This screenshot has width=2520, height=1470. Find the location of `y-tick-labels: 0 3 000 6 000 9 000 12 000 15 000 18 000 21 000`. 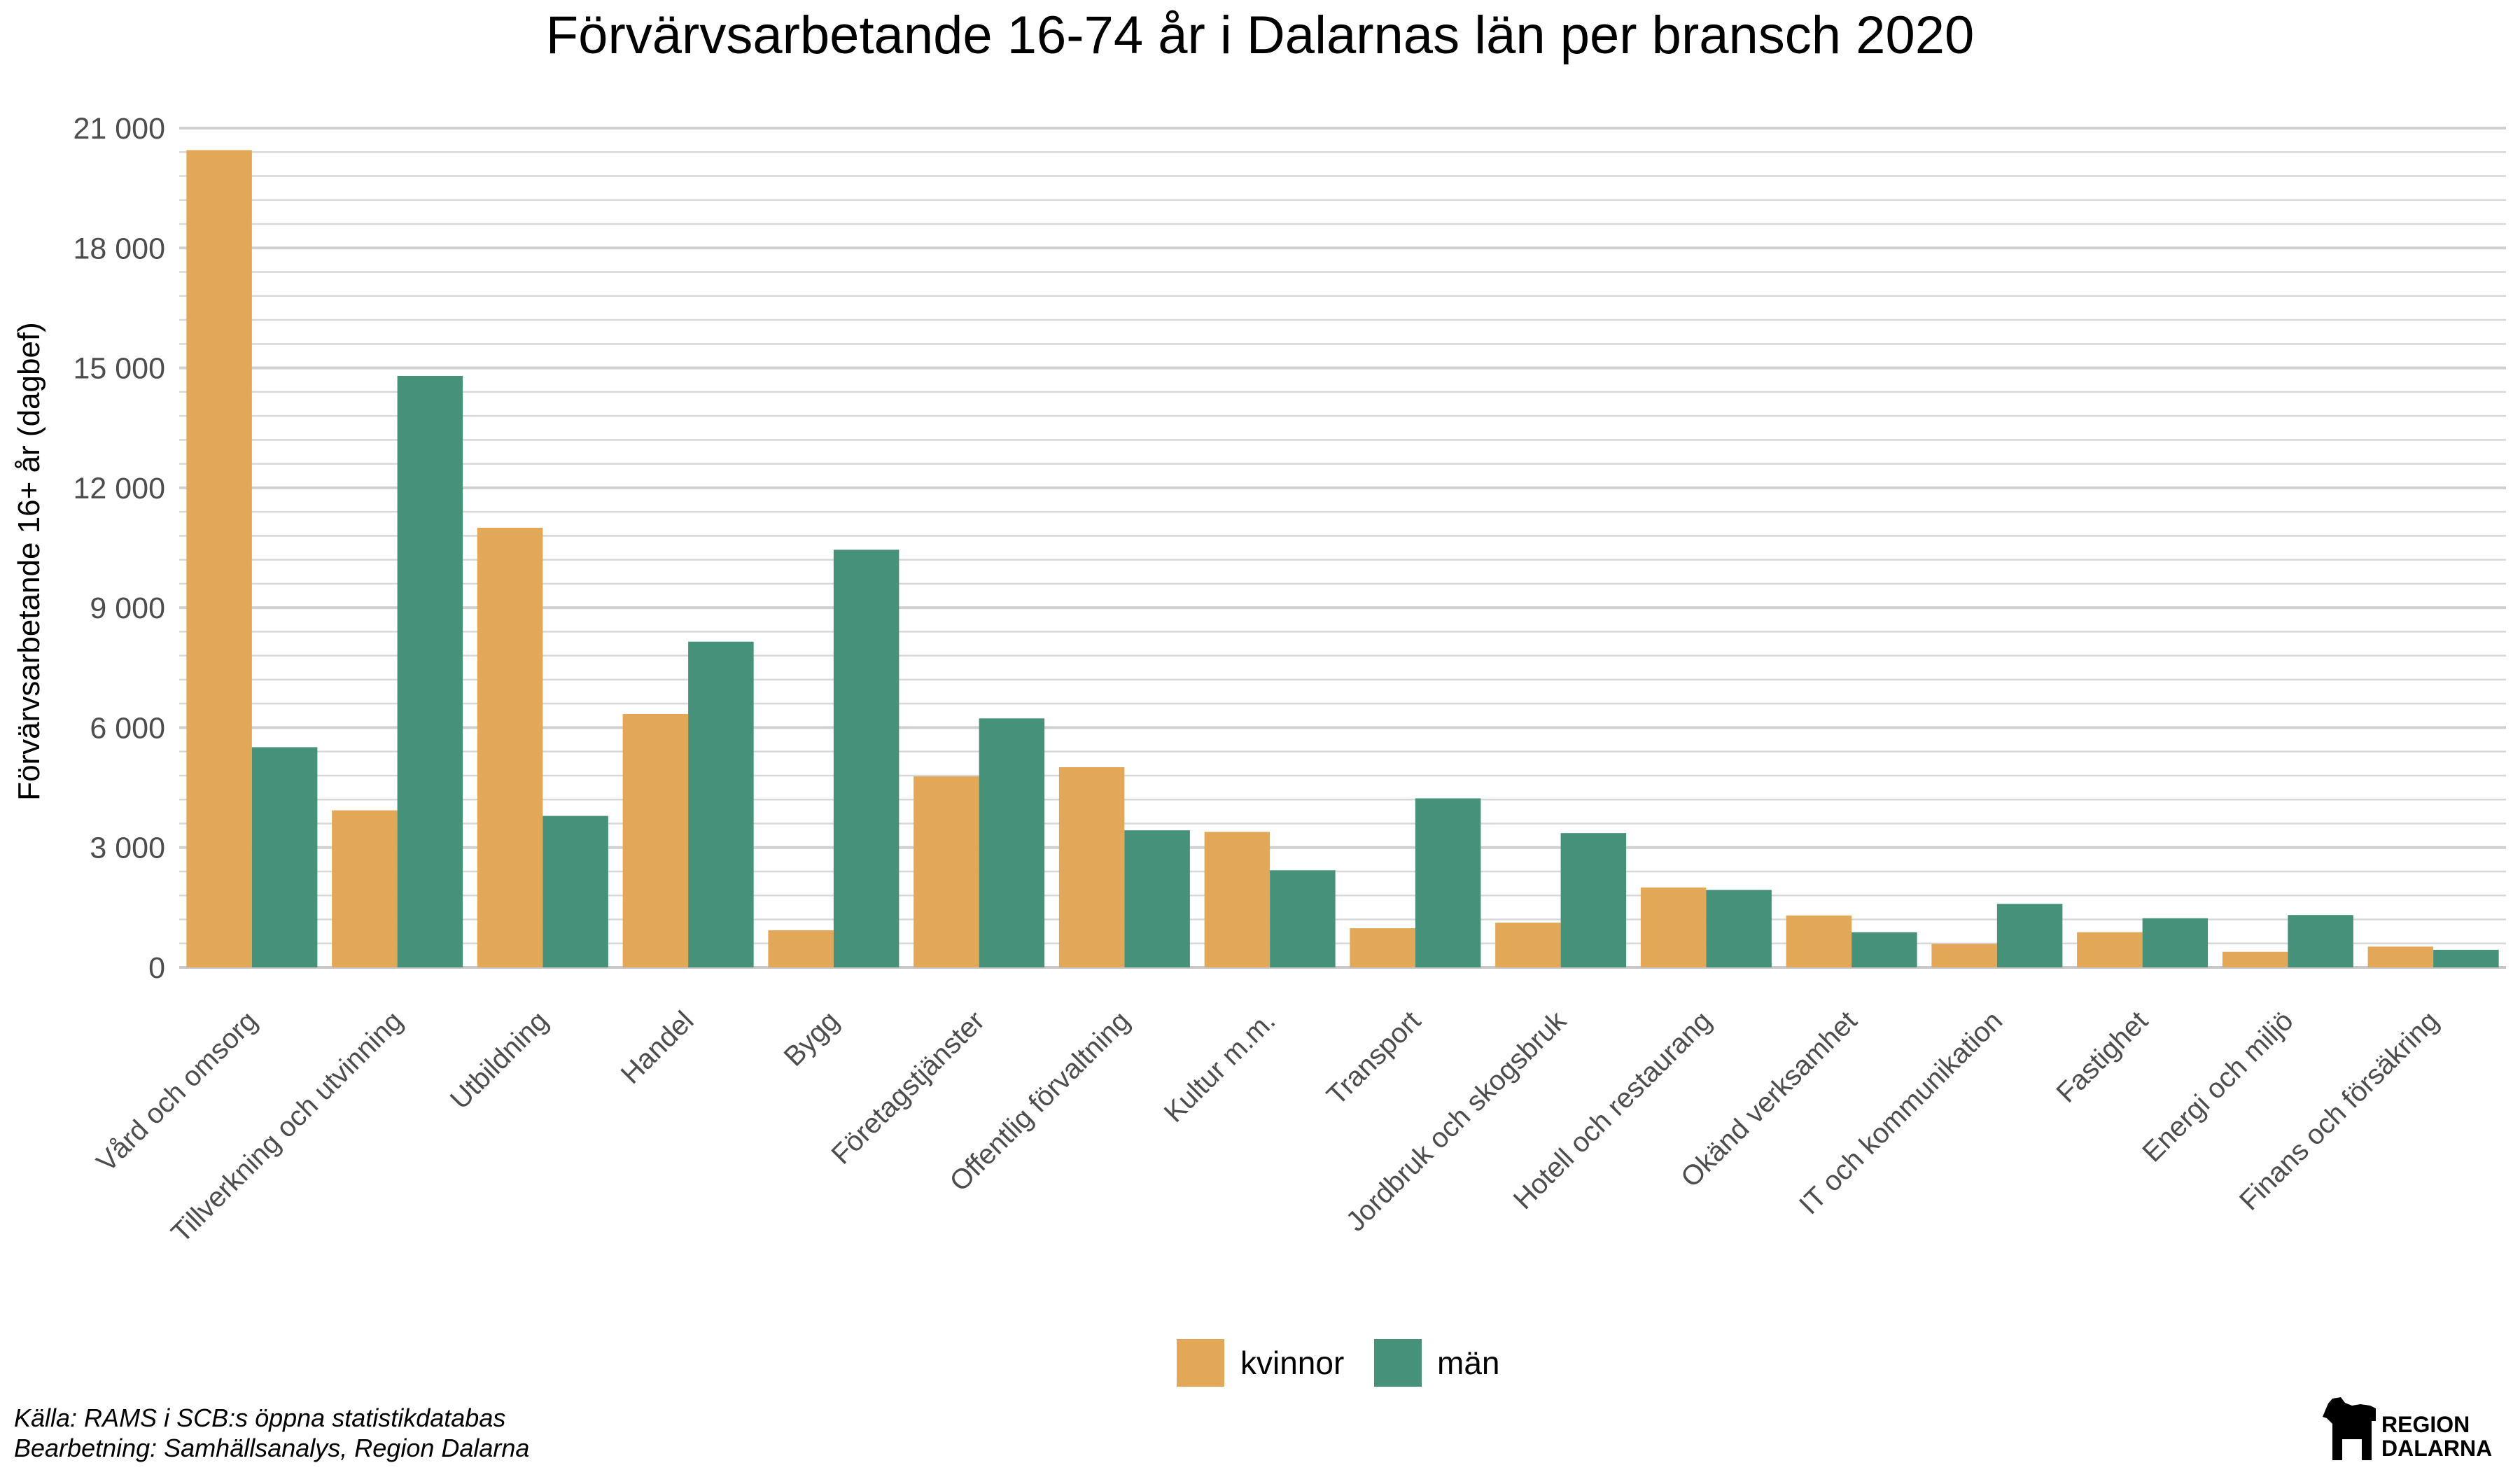

y-tick-labels: 0 3 000 6 000 9 000 12 000 15 000 18 000 21 000 is located at coordinates (119, 548).